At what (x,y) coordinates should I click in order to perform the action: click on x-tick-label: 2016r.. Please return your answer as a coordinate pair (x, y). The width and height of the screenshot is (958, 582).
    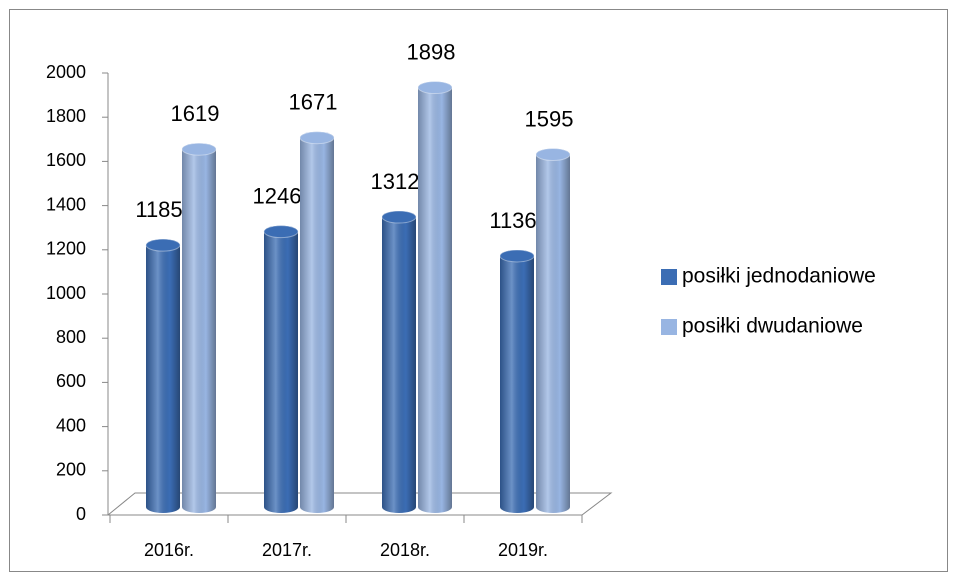
    Looking at the image, I should click on (169, 550).